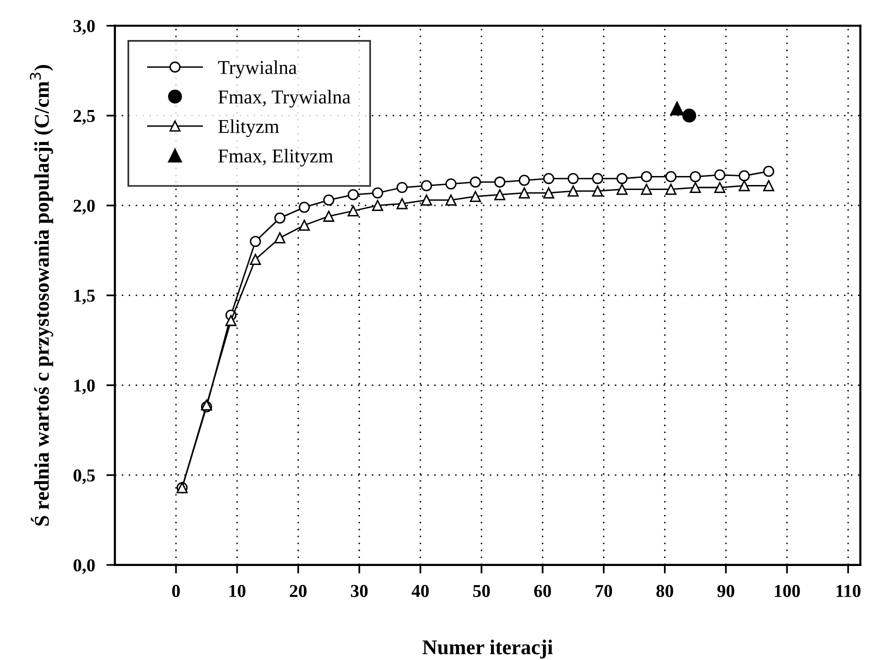 Image resolution: width=877 pixels, height=660 pixels. What do you see at coordinates (481, 591) in the screenshot?
I see `x-tick-label: 50` at bounding box center [481, 591].